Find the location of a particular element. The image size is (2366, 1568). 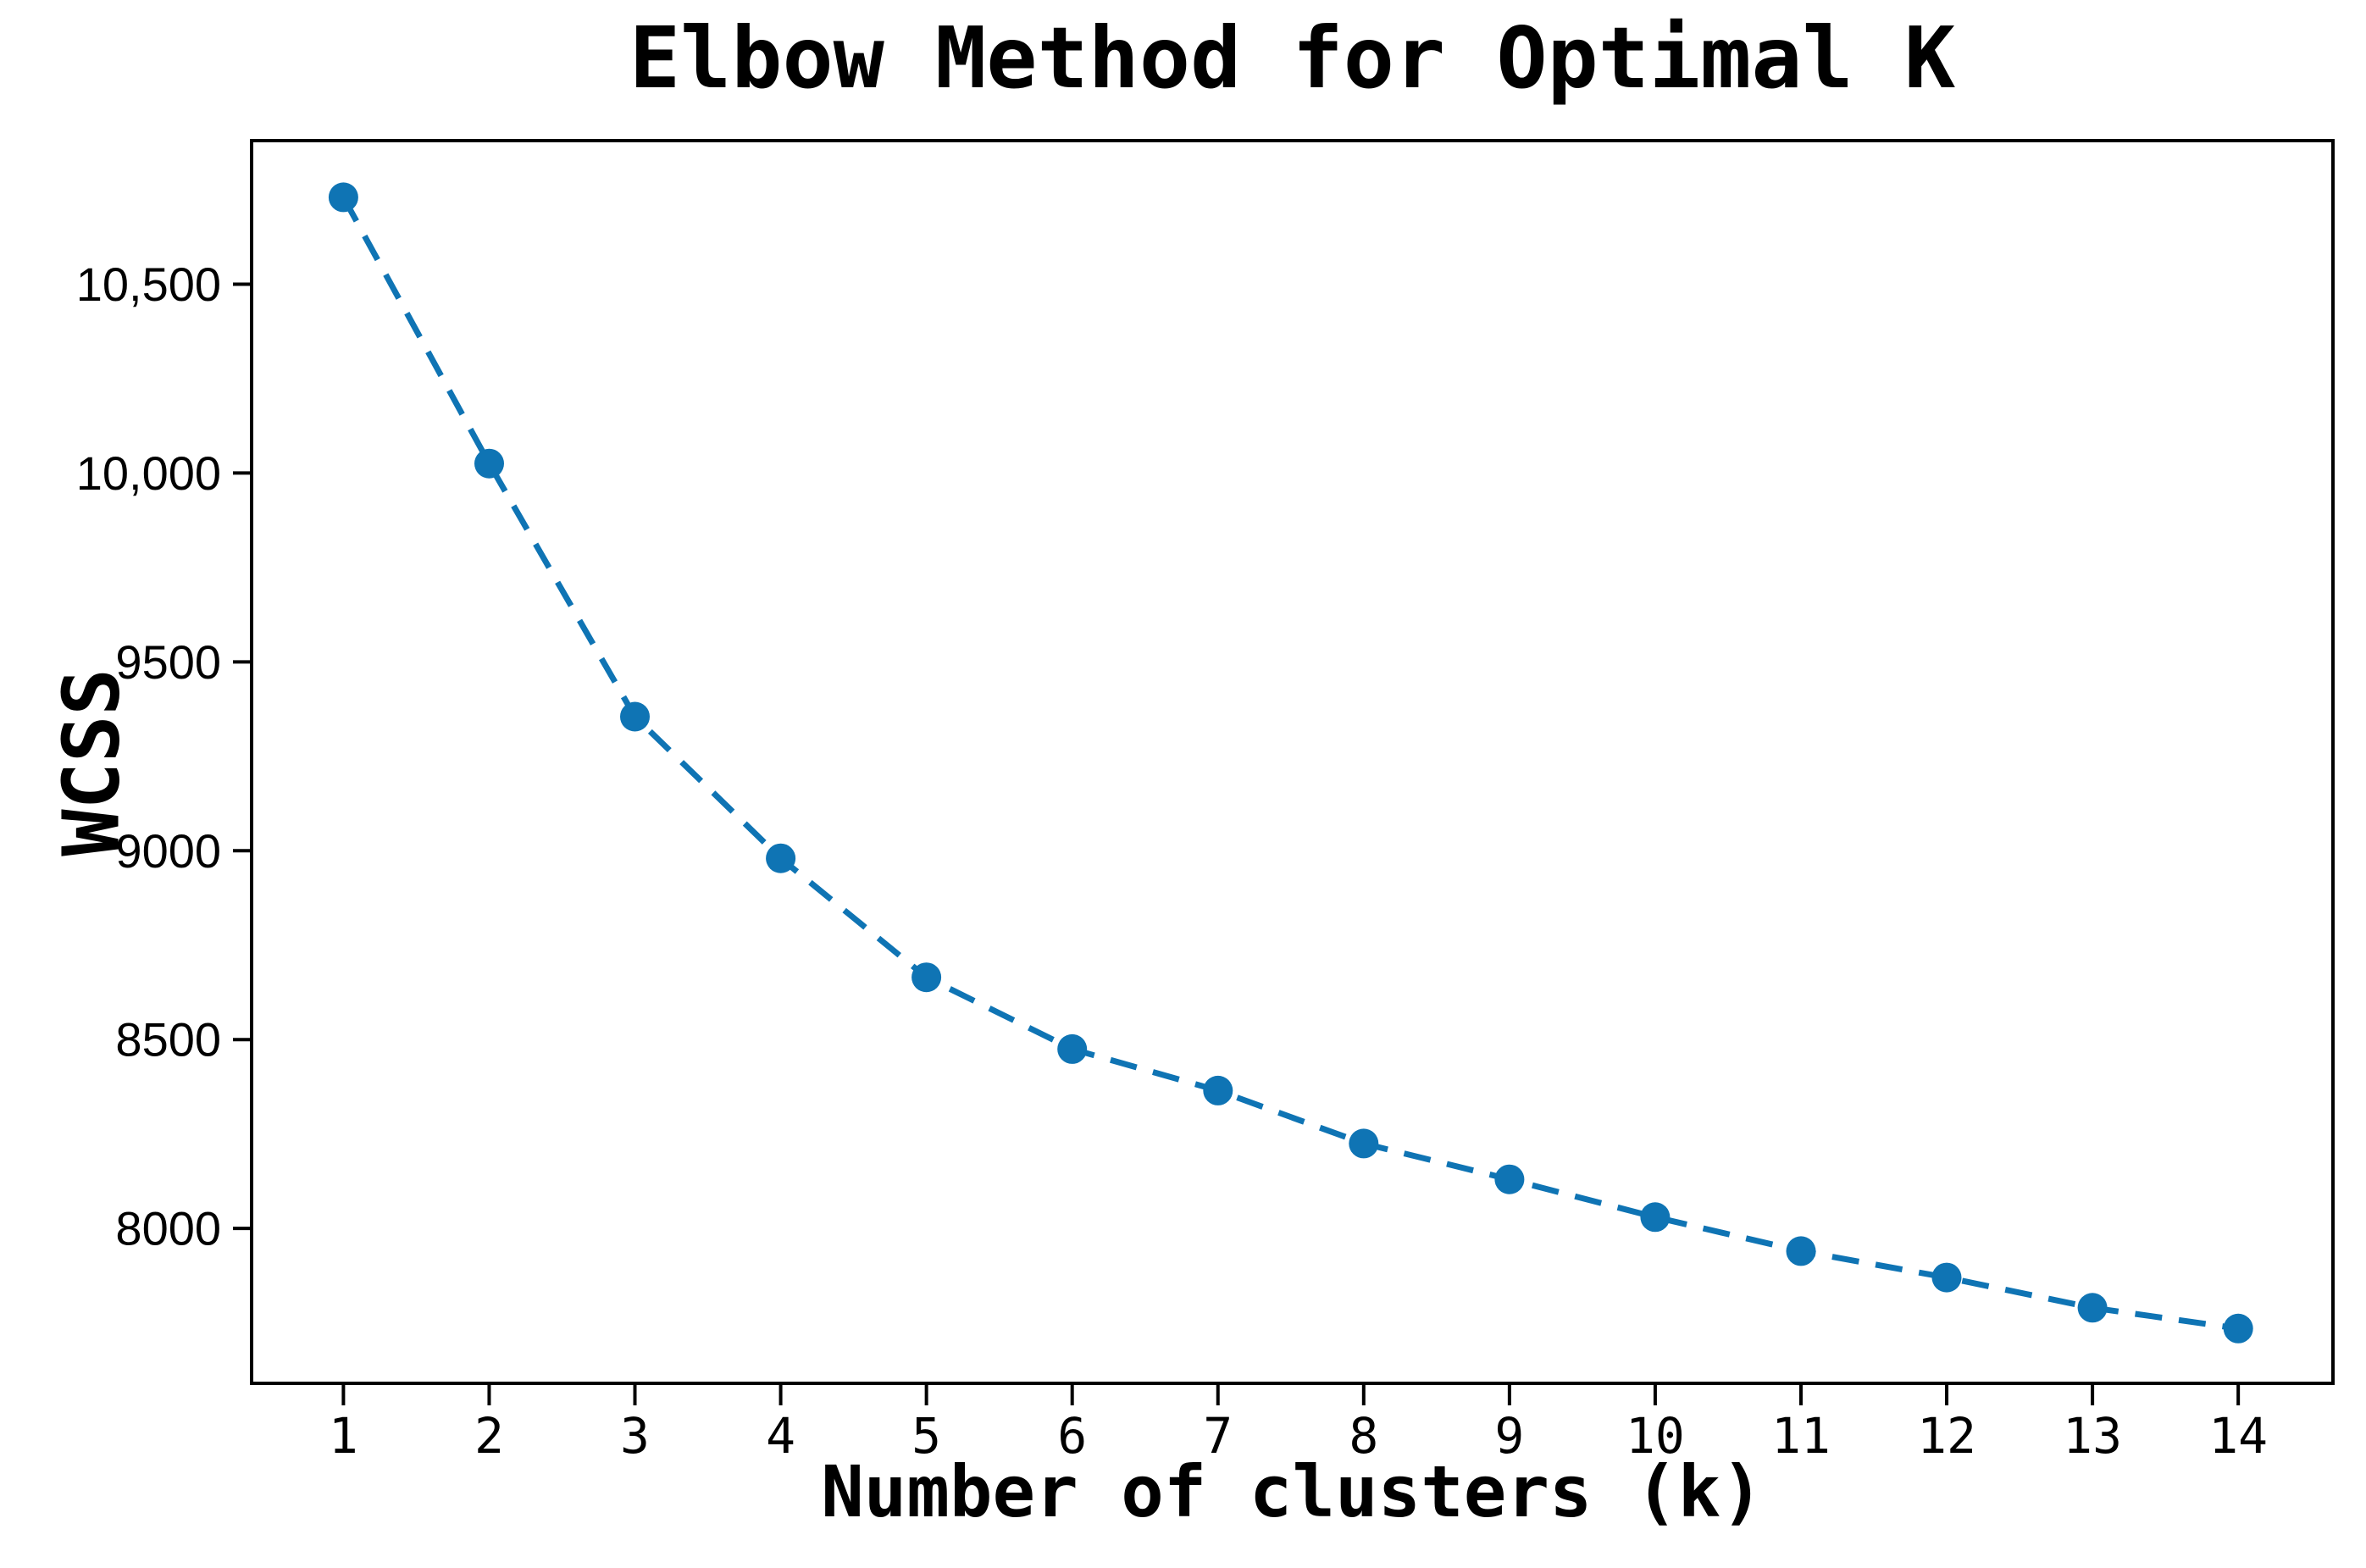

x-tick-label: 2 is located at coordinates (489, 1436).